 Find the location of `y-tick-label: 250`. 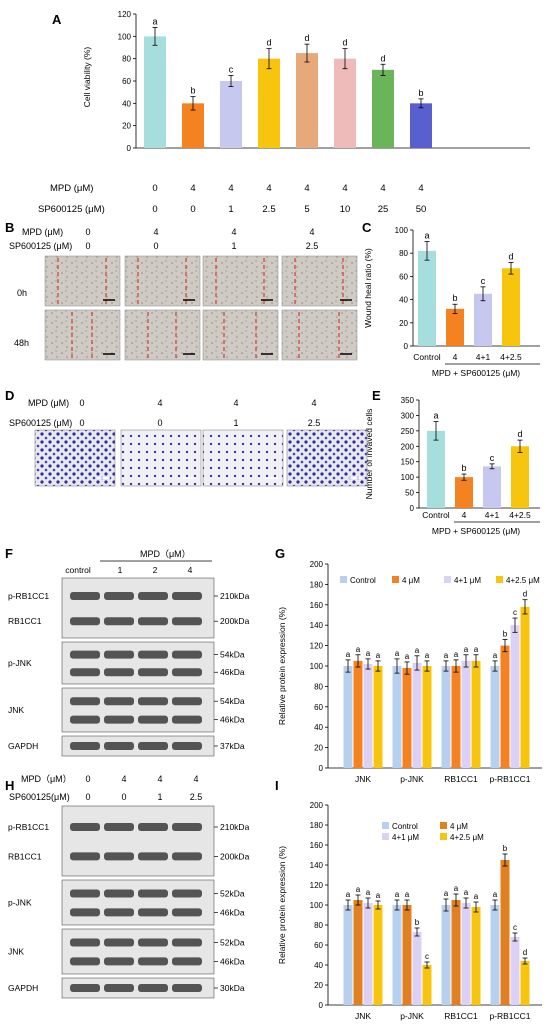

y-tick-label: 250 is located at coordinates (408, 431).